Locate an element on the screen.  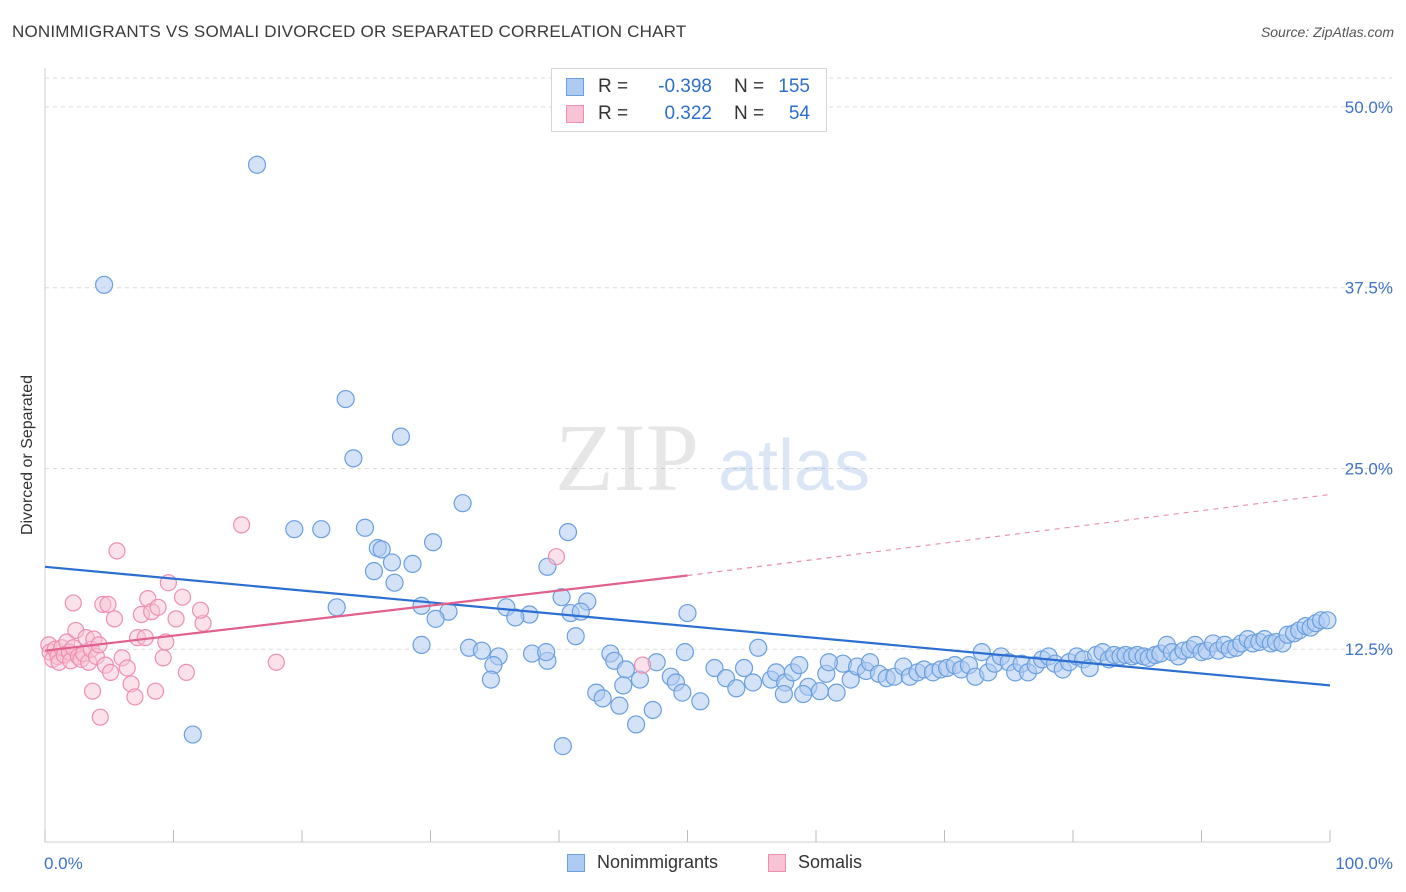
stats-row-somalis: R = 0.322 N = 54 is located at coordinates (688, 114).